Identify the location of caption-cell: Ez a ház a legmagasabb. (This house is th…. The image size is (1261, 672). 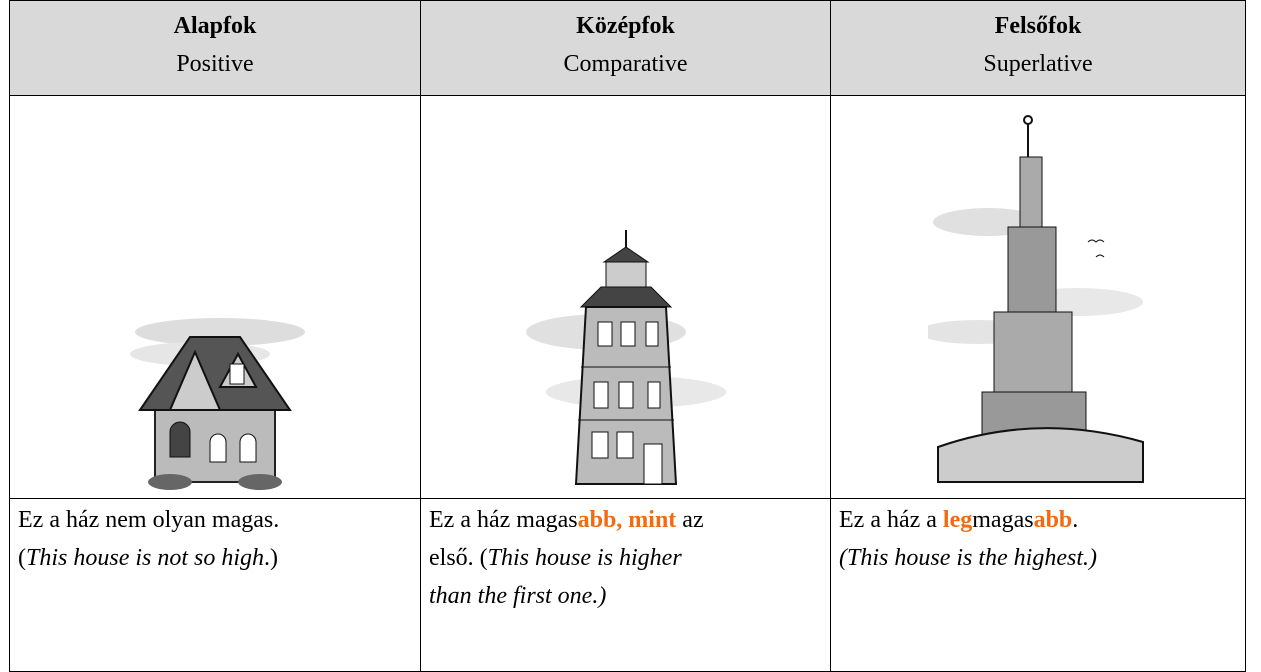
(1038, 585).